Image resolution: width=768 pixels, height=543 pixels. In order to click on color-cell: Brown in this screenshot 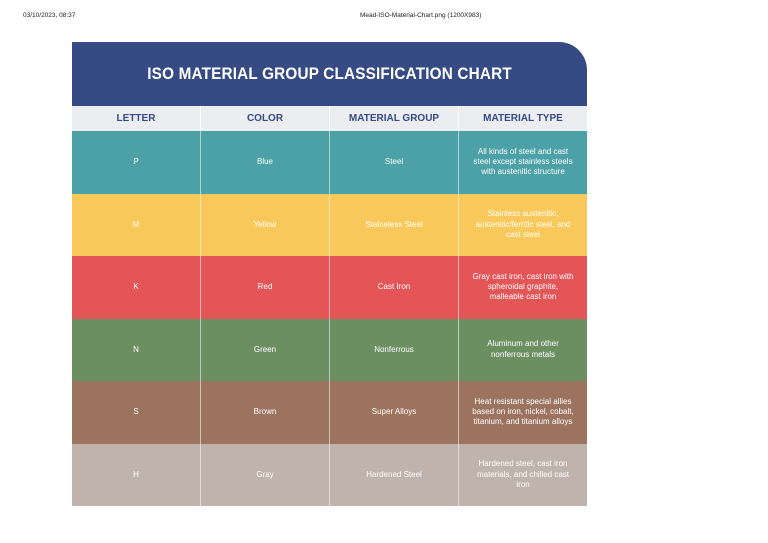, I will do `click(265, 412)`.